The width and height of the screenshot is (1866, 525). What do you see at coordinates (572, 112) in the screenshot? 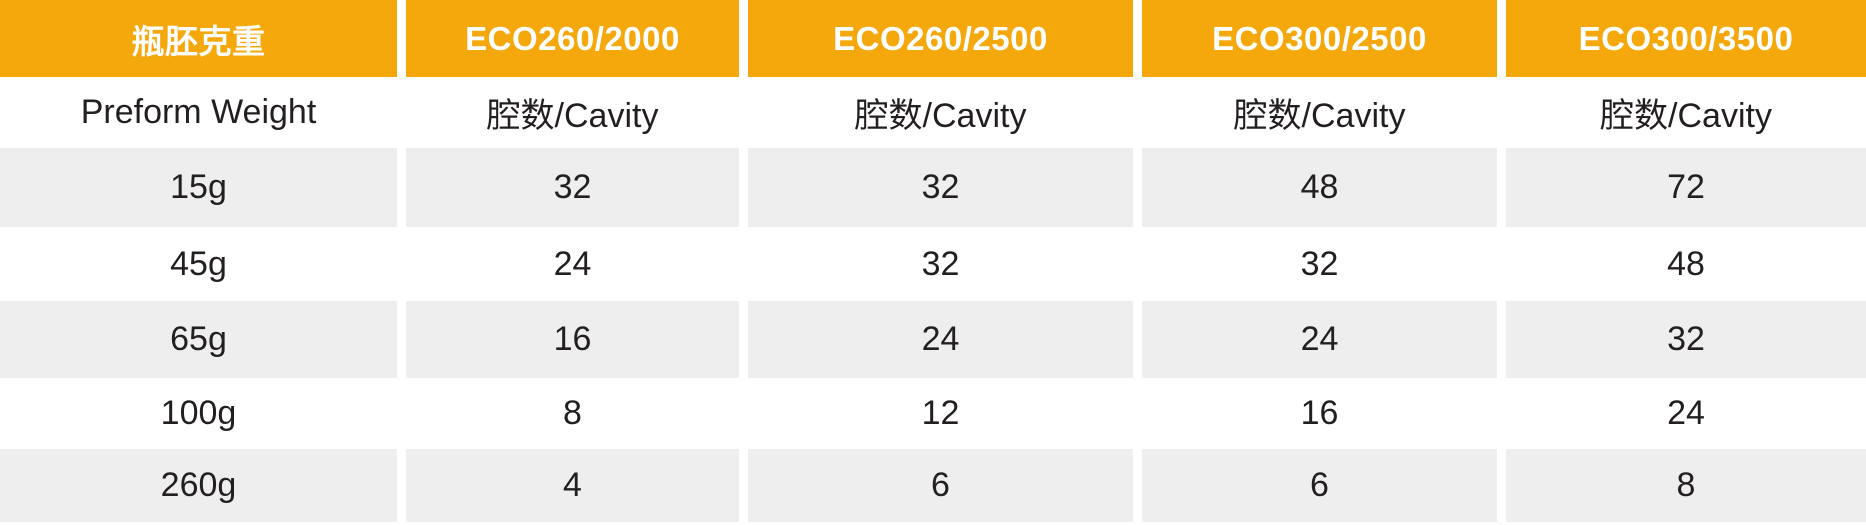
I see `subheader-cavity-eco260-2000: 腔数/Cavity` at bounding box center [572, 112].